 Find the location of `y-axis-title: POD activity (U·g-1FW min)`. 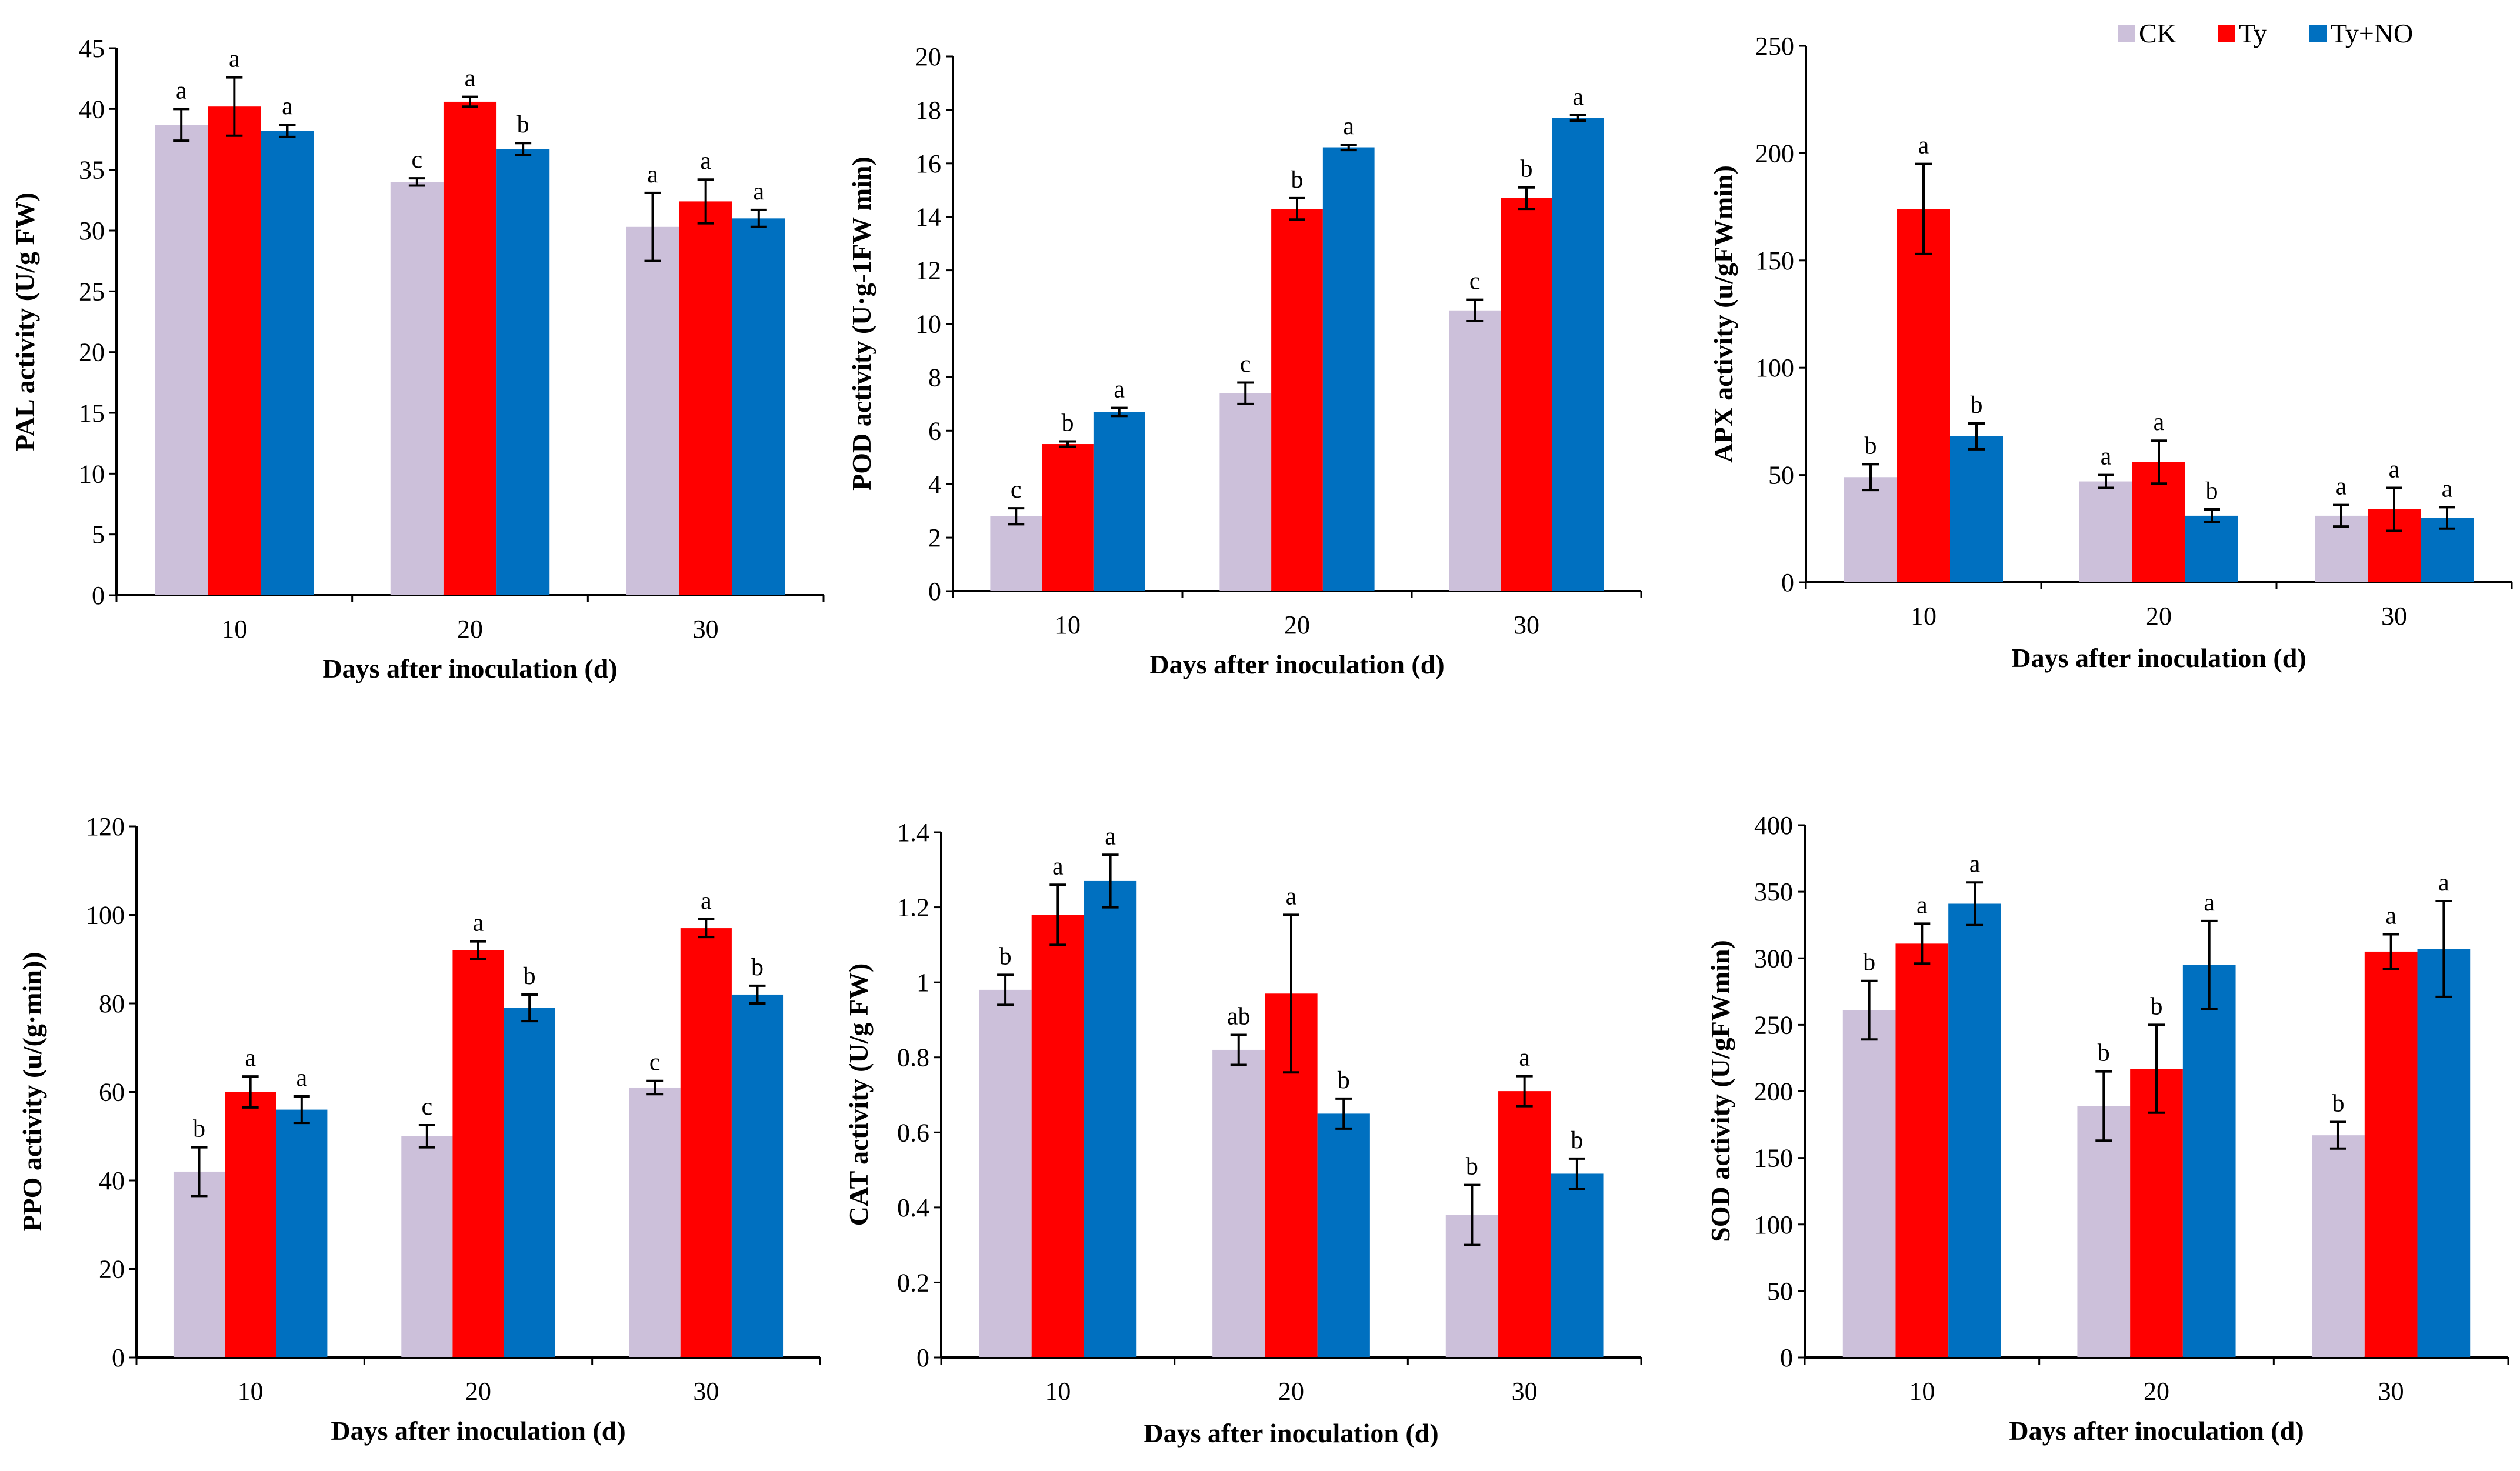

y-axis-title: POD activity (U·g-1FW min) is located at coordinates (861, 323).